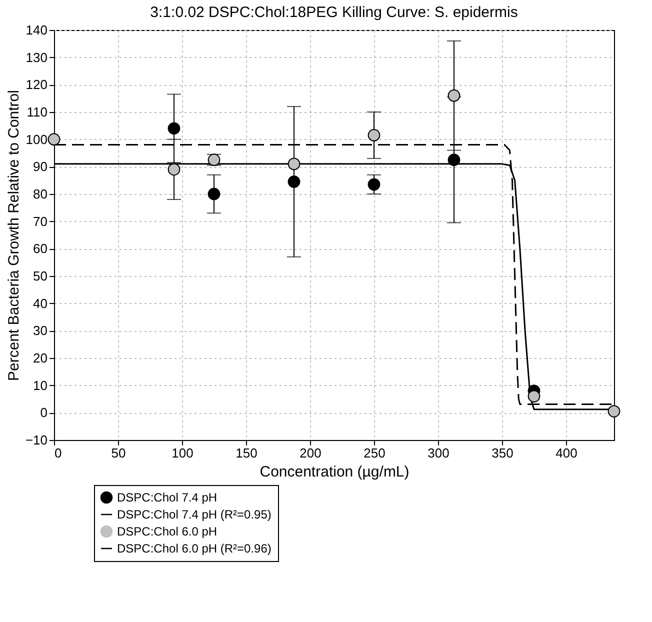 The image size is (652, 622). What do you see at coordinates (194, 549) in the screenshot?
I see `legend-label: DSPC:Chol 6.0 pH (R²=0.96)` at bounding box center [194, 549].